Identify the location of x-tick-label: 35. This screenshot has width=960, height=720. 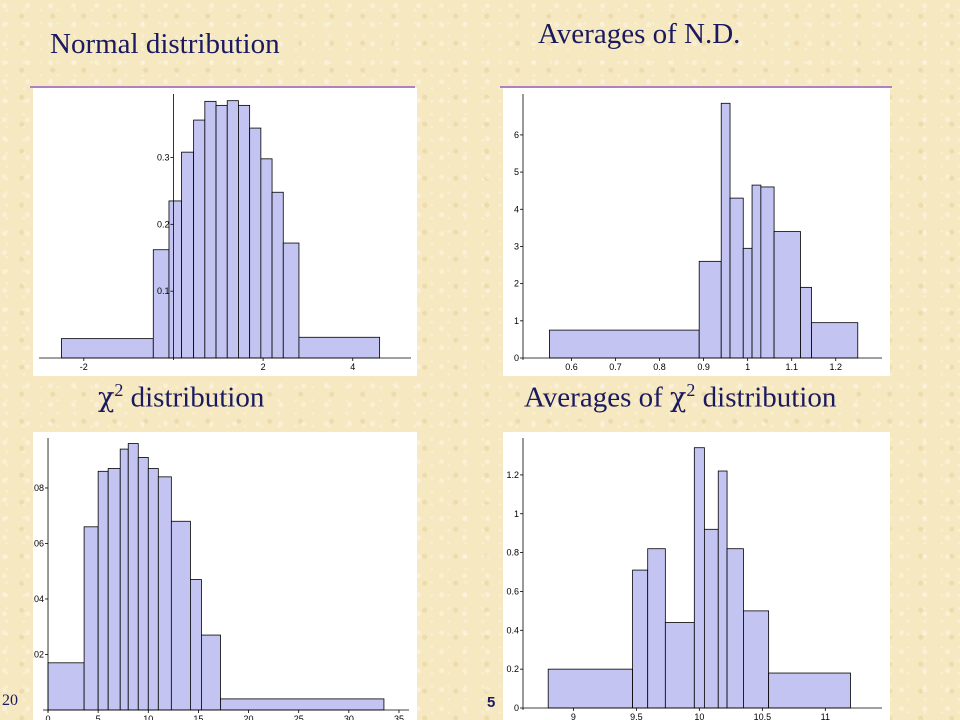
(399, 717).